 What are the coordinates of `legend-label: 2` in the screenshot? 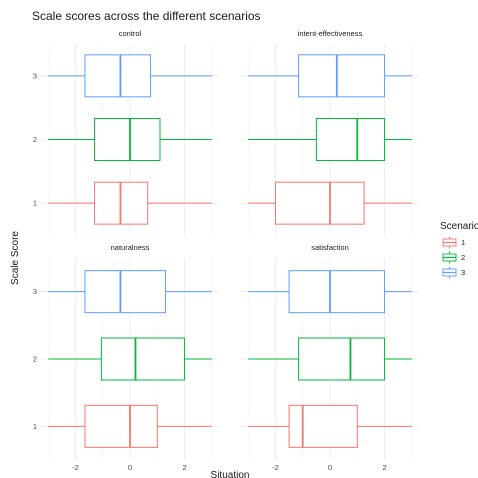 It's located at (463, 257).